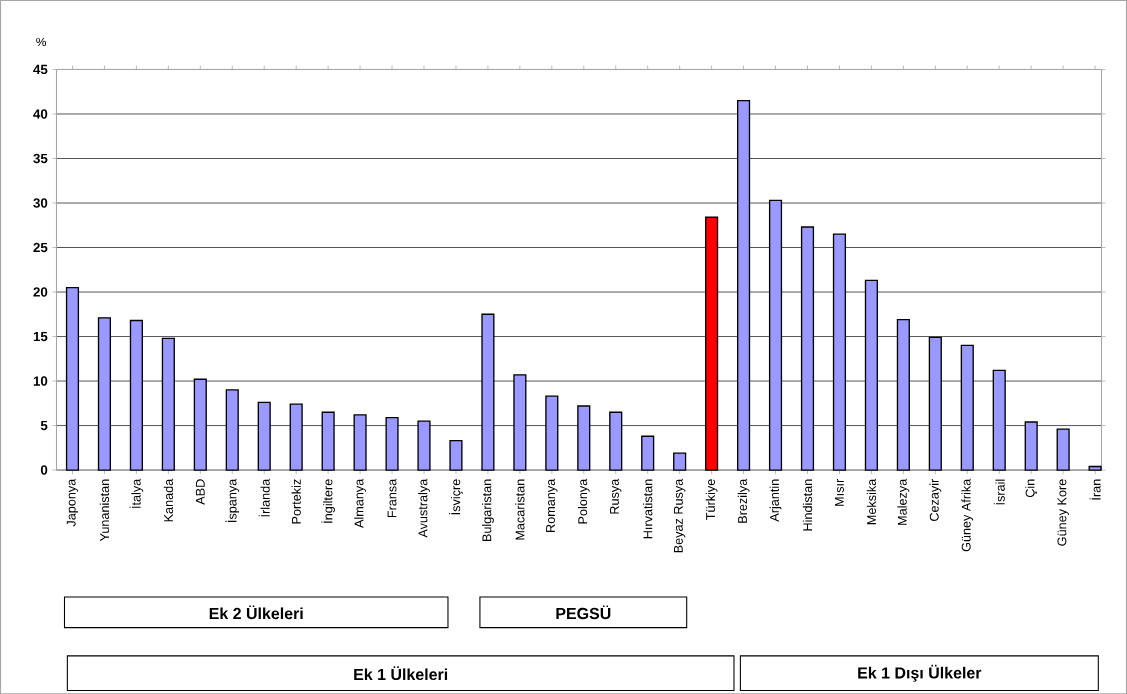  I want to click on x-tick-label: Malezya, so click(903, 501).